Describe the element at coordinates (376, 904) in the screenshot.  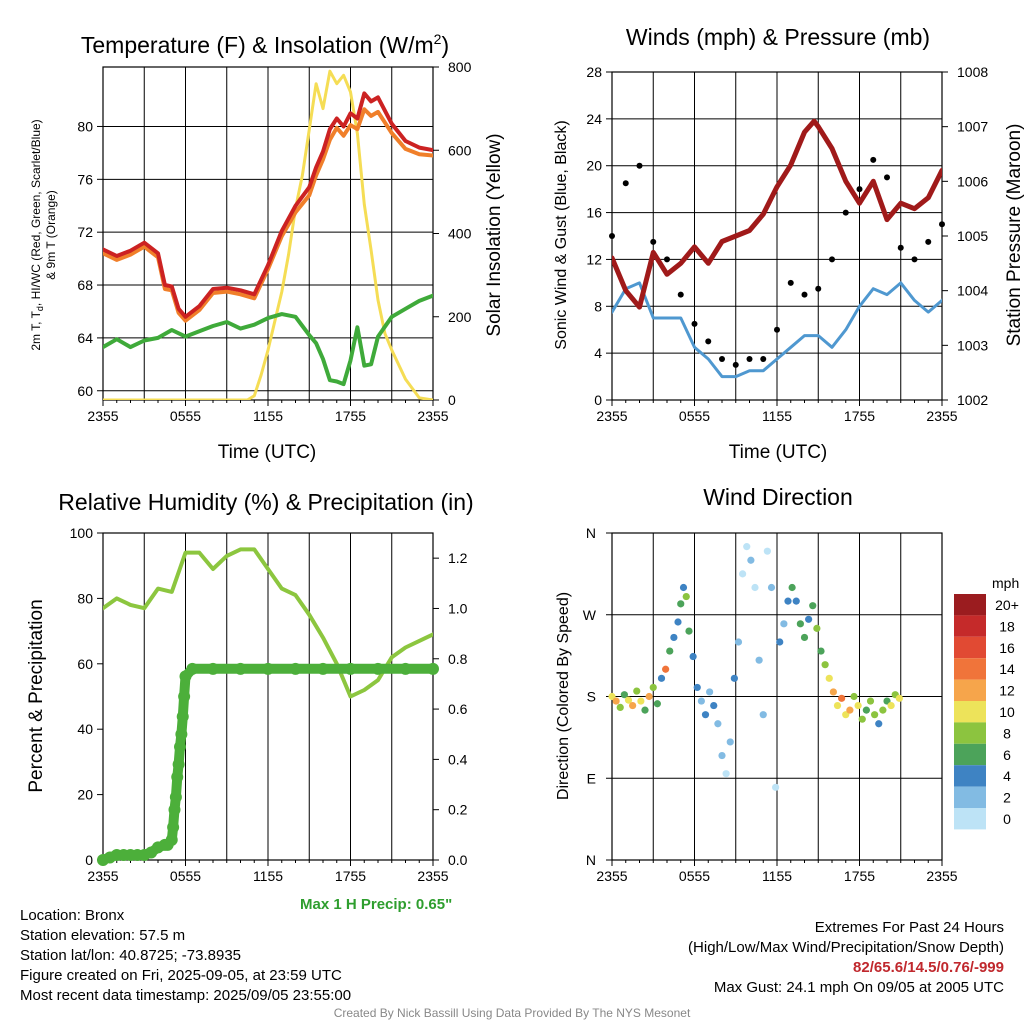
I see `max-precip-note: Max 1 H Precip: 0.65"` at that location.